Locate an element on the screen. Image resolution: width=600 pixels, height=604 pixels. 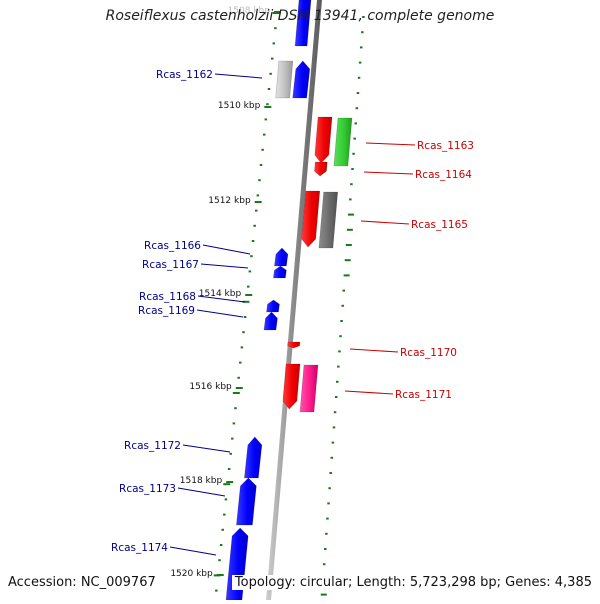
scale-label: 1512 kbp is located at coordinates (229, 201).